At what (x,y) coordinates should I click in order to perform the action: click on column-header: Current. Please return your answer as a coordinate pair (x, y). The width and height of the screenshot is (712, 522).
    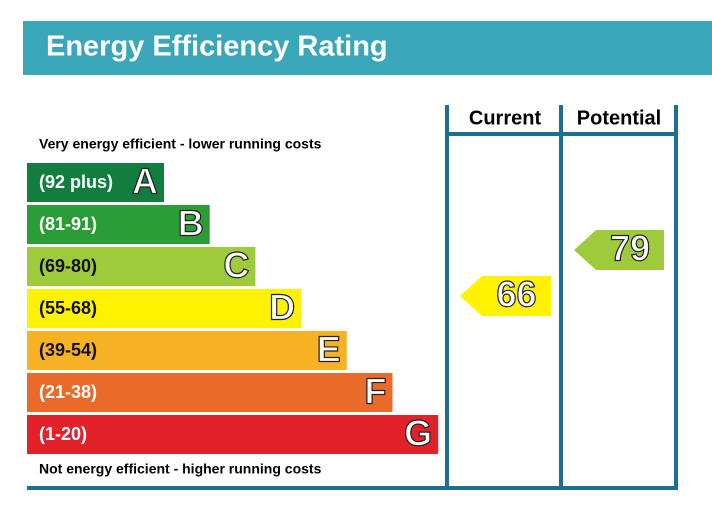
    Looking at the image, I should click on (505, 118).